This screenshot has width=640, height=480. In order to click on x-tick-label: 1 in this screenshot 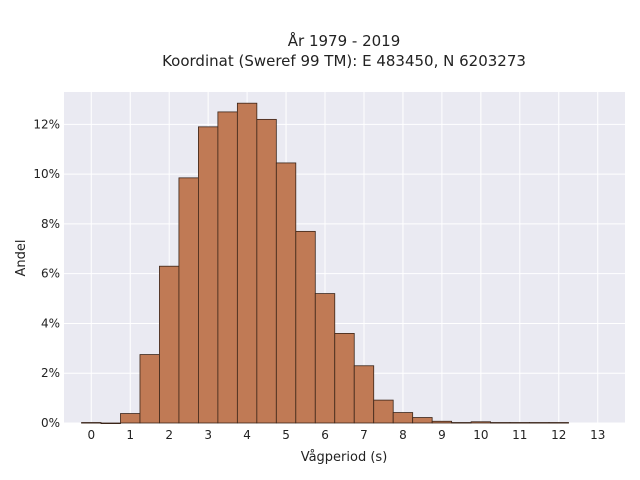, I will do `click(130, 435)`.